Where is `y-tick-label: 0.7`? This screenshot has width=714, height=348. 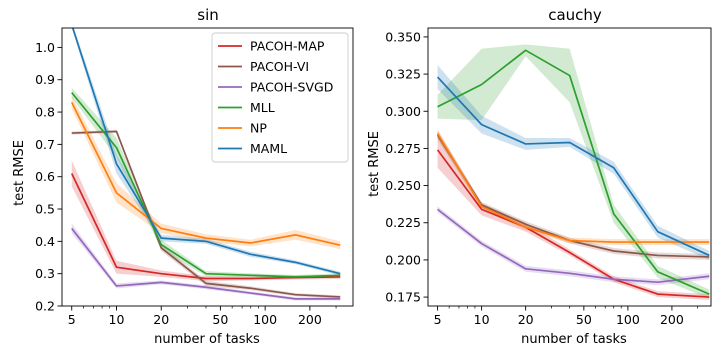
y-tick-label: 0.7 is located at coordinates (45, 144).